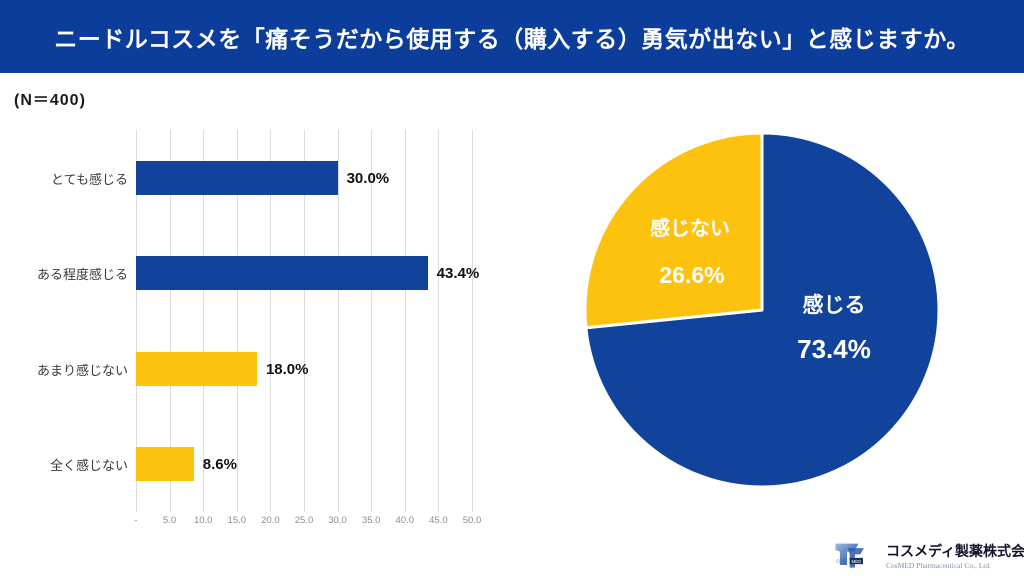 The width and height of the screenshot is (1024, 576). What do you see at coordinates (89, 179) in the screenshot?
I see `category-label: とても感じる` at bounding box center [89, 179].